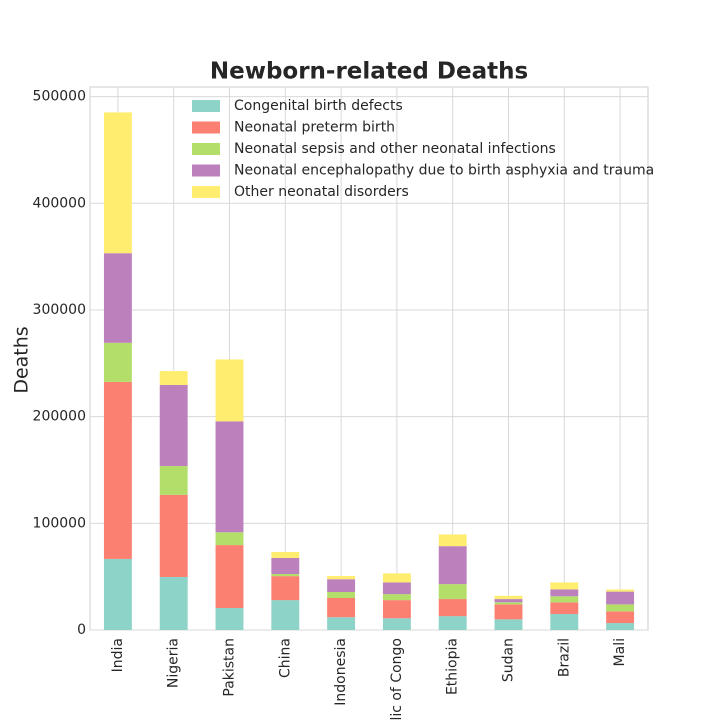 This screenshot has width=720, height=720. I want to click on x-tick-label: India, so click(118, 655).